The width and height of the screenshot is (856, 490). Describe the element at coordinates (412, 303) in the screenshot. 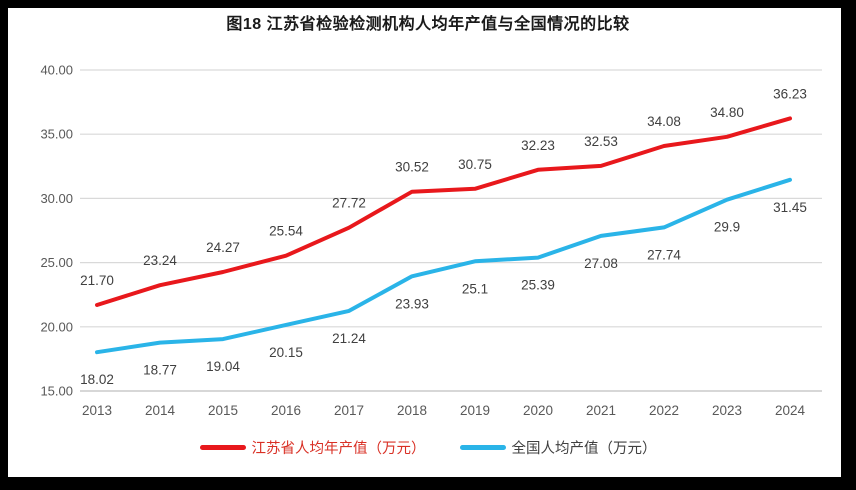

I see `data-point-label: 23.93` at that location.